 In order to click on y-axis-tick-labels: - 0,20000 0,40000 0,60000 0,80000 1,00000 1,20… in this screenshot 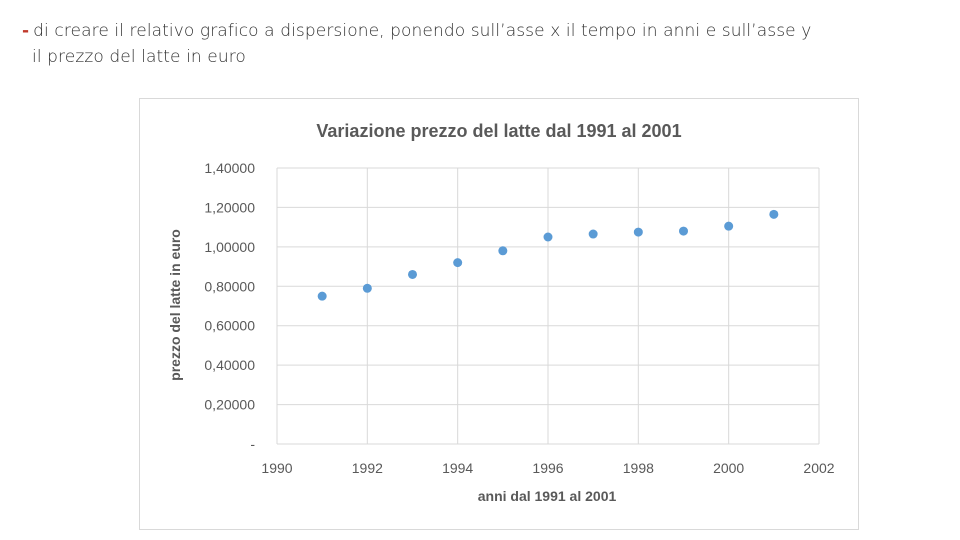, I will do `click(229, 306)`.